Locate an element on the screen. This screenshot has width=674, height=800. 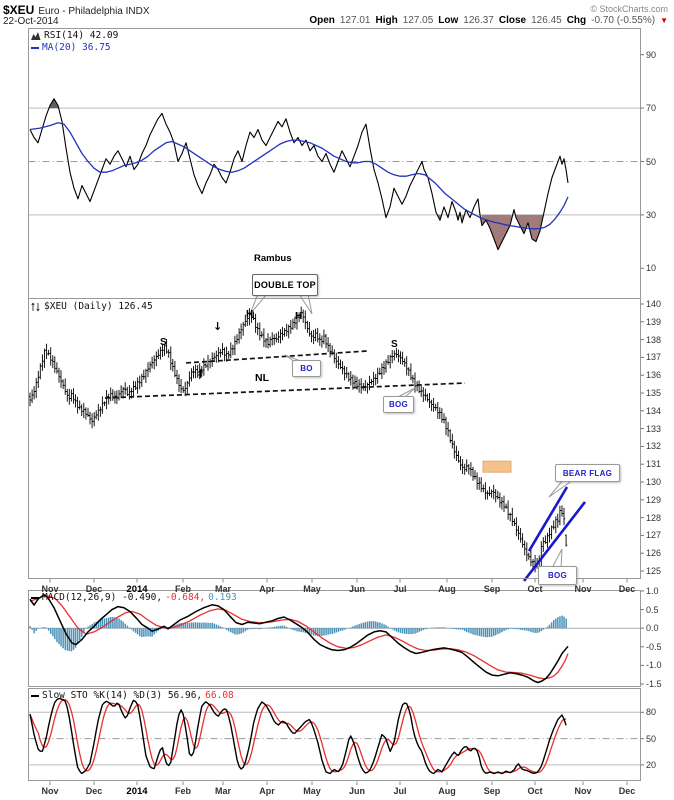
price-axis-label: 137 is located at coordinates (654, 357).